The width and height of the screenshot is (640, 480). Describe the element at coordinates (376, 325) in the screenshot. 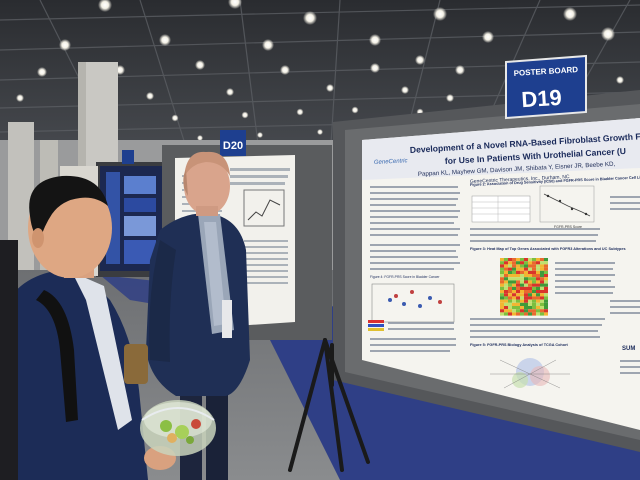

I see `legend-swatches` at that location.